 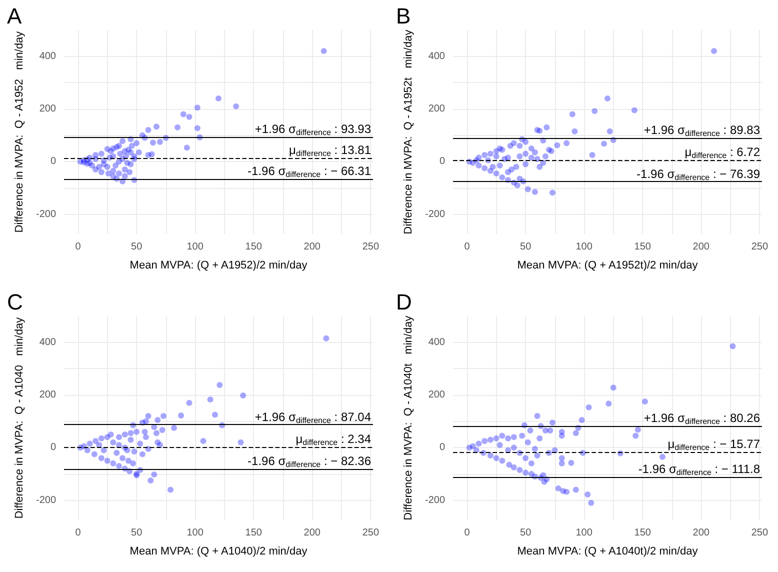 I want to click on ref-line-label: -1.96 σ$_{difference}$ : − 66.31, so click(x=309, y=172).